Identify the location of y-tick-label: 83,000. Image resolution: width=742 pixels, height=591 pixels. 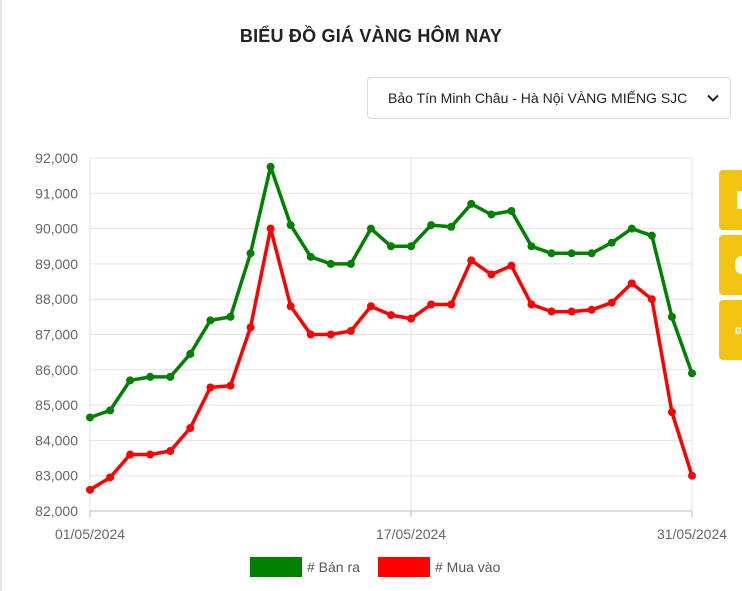
(56, 476).